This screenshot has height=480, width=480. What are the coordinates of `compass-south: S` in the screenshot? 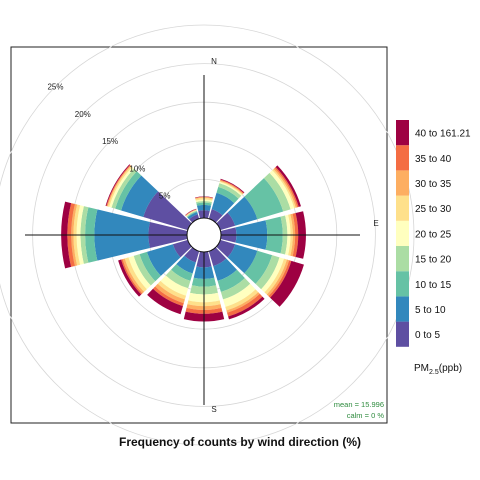 It's located at (213, 409).